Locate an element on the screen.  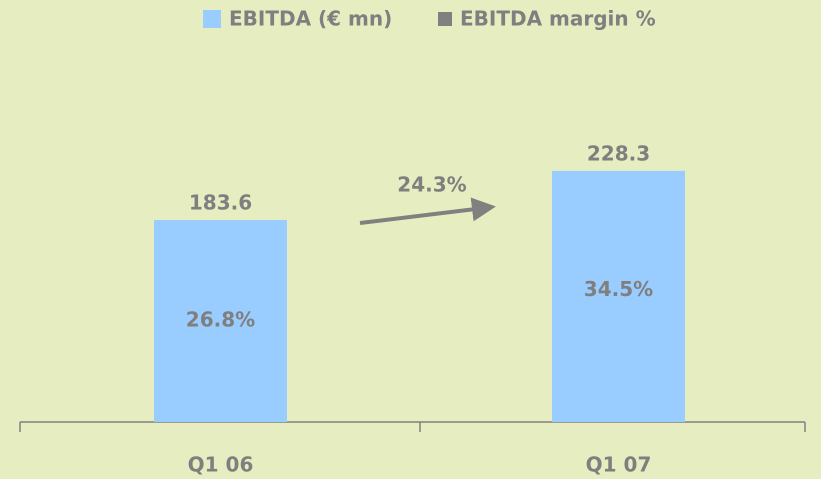
x-tick-label: Q1 06 is located at coordinates (221, 465).